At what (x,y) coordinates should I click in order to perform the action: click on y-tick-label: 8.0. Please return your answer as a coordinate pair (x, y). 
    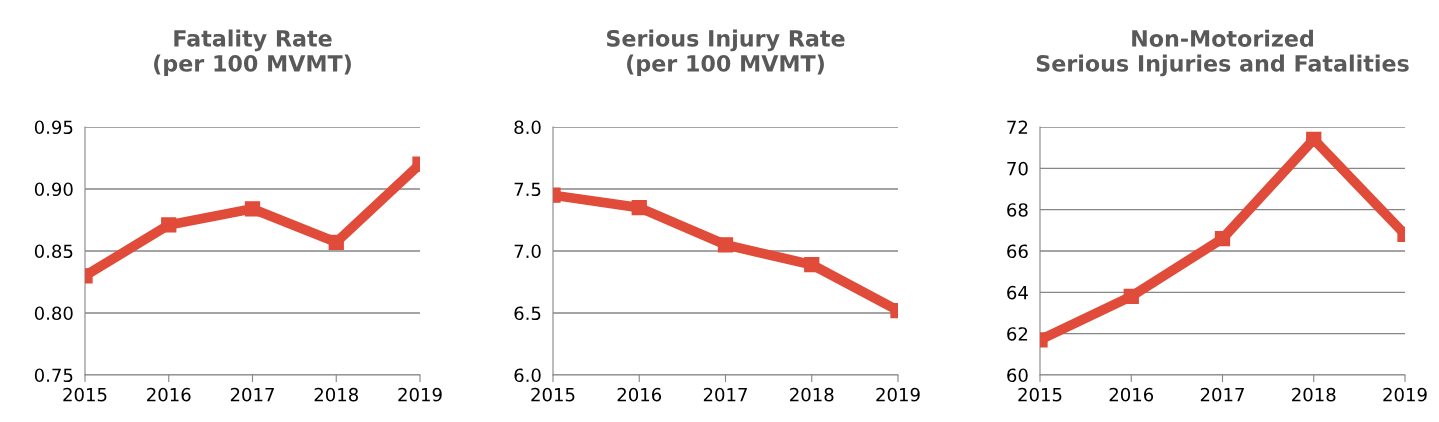
    Looking at the image, I should click on (527, 127).